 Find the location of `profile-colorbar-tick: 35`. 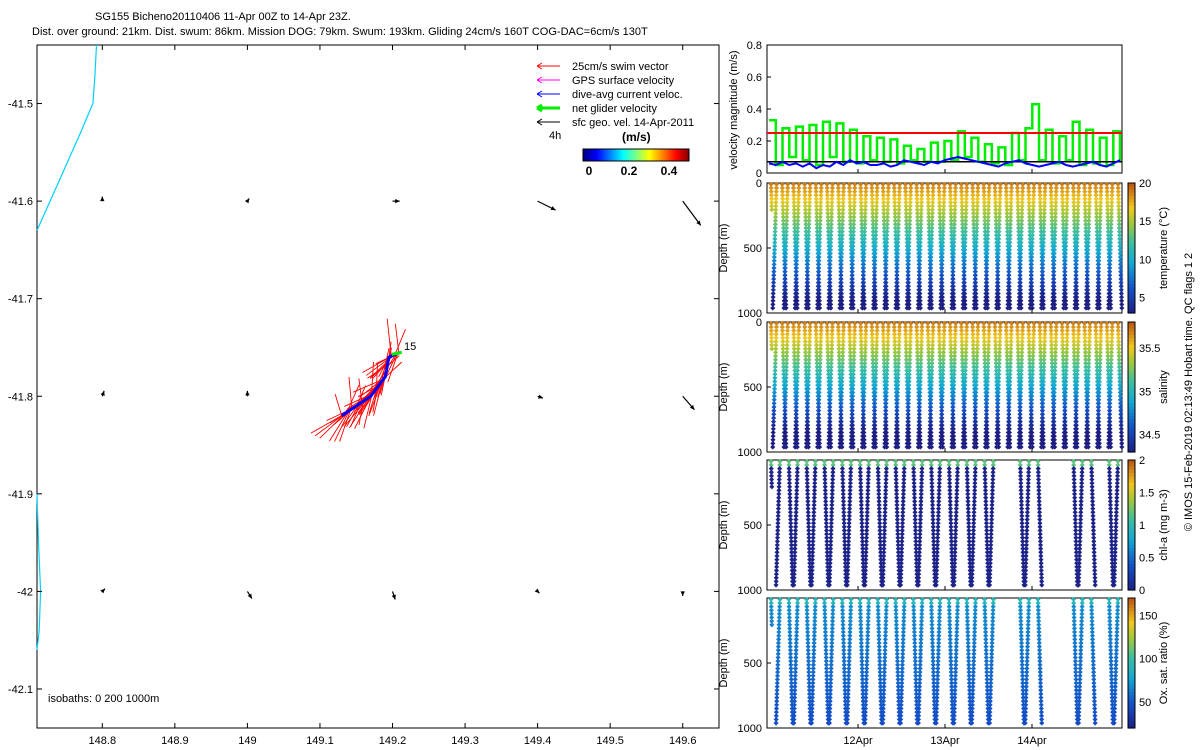

profile-colorbar-tick: 35 is located at coordinates (1145, 392).